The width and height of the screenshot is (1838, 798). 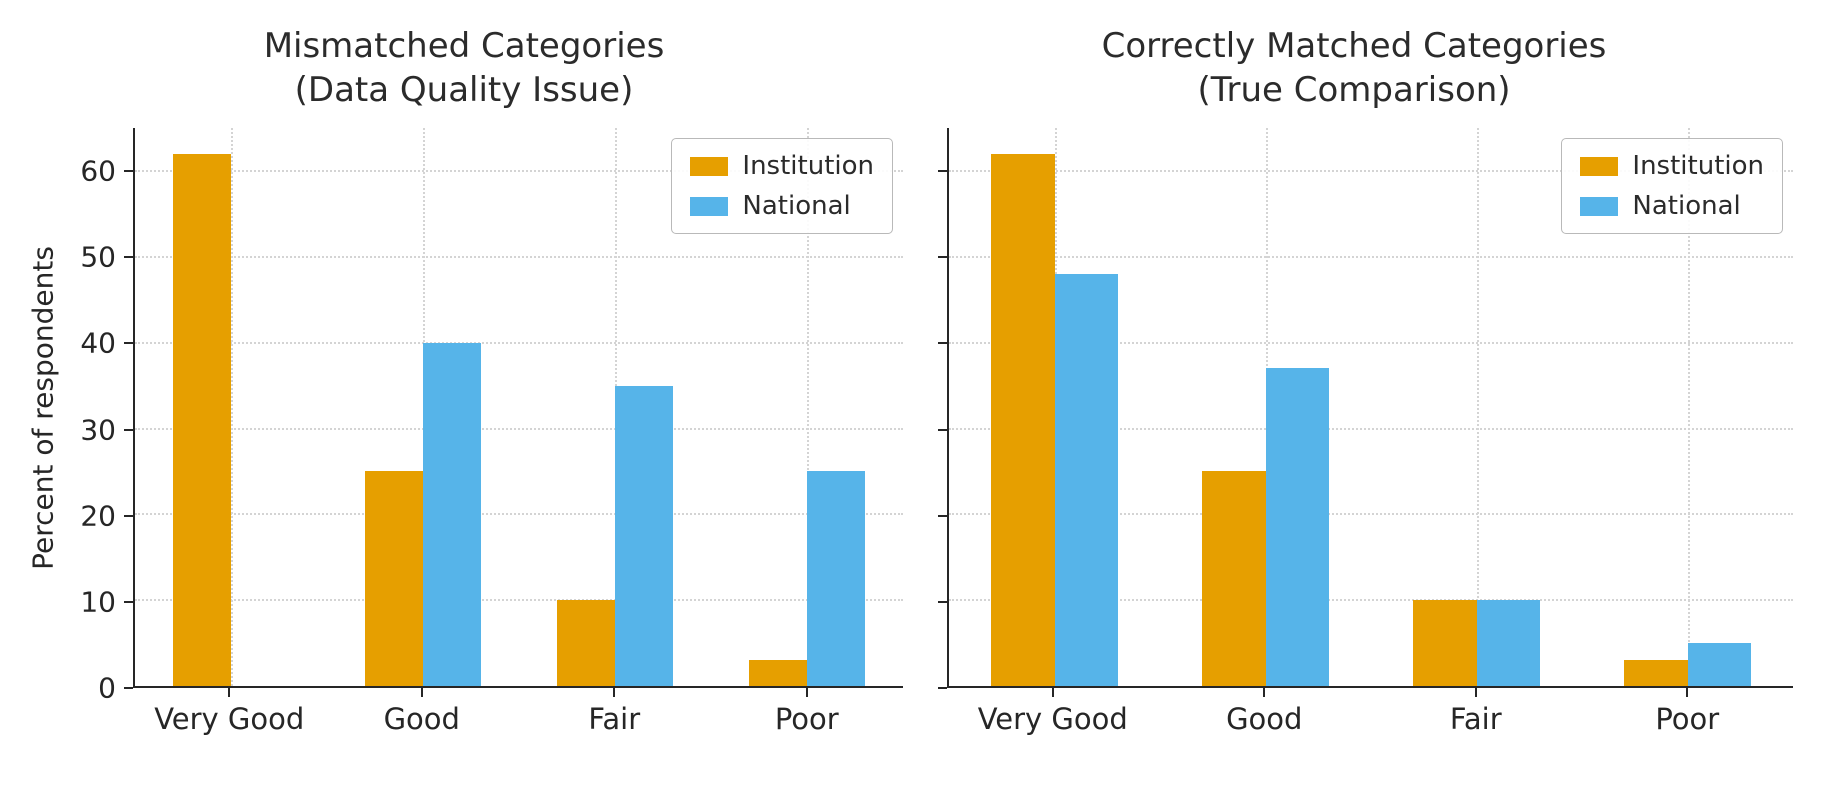 What do you see at coordinates (98, 516) in the screenshot?
I see `y-tick-label: 20` at bounding box center [98, 516].